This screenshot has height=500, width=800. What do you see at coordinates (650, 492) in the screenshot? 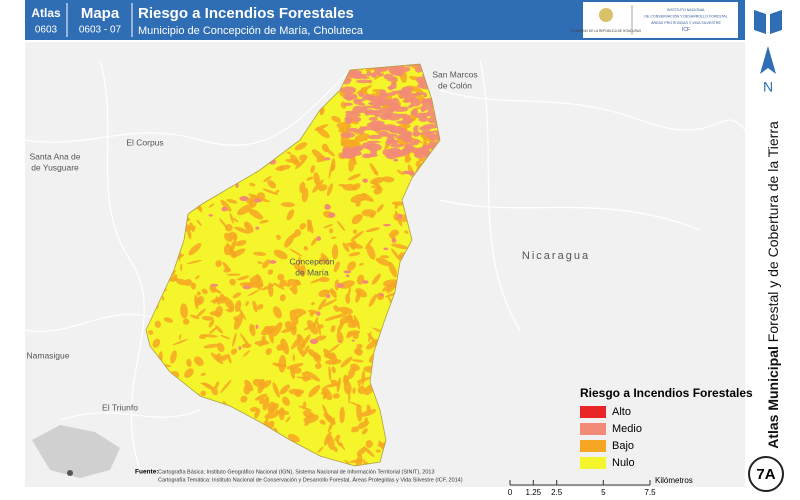
I see `scale-label: 7.5` at bounding box center [650, 492].